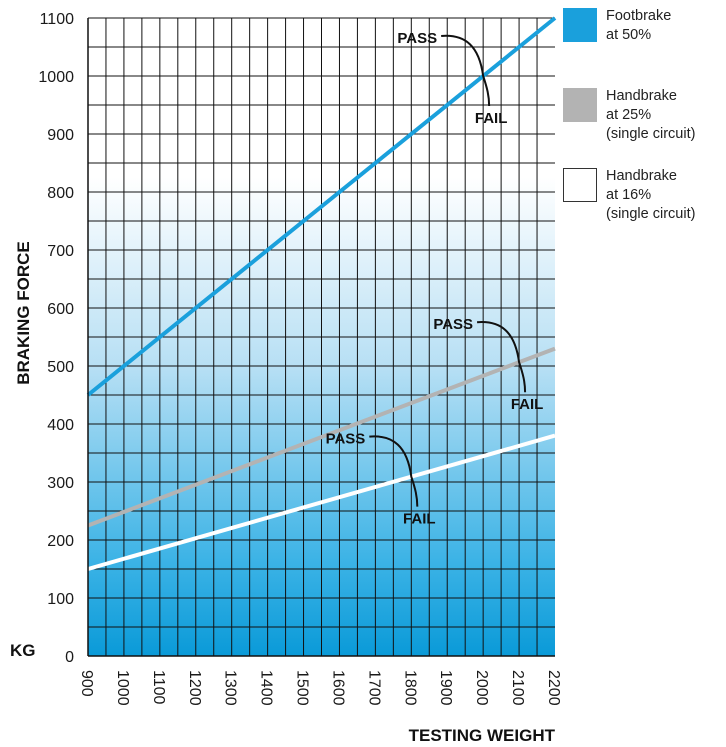  Describe the element at coordinates (60, 309) in the screenshot. I see `y-tick-label: 600` at that location.